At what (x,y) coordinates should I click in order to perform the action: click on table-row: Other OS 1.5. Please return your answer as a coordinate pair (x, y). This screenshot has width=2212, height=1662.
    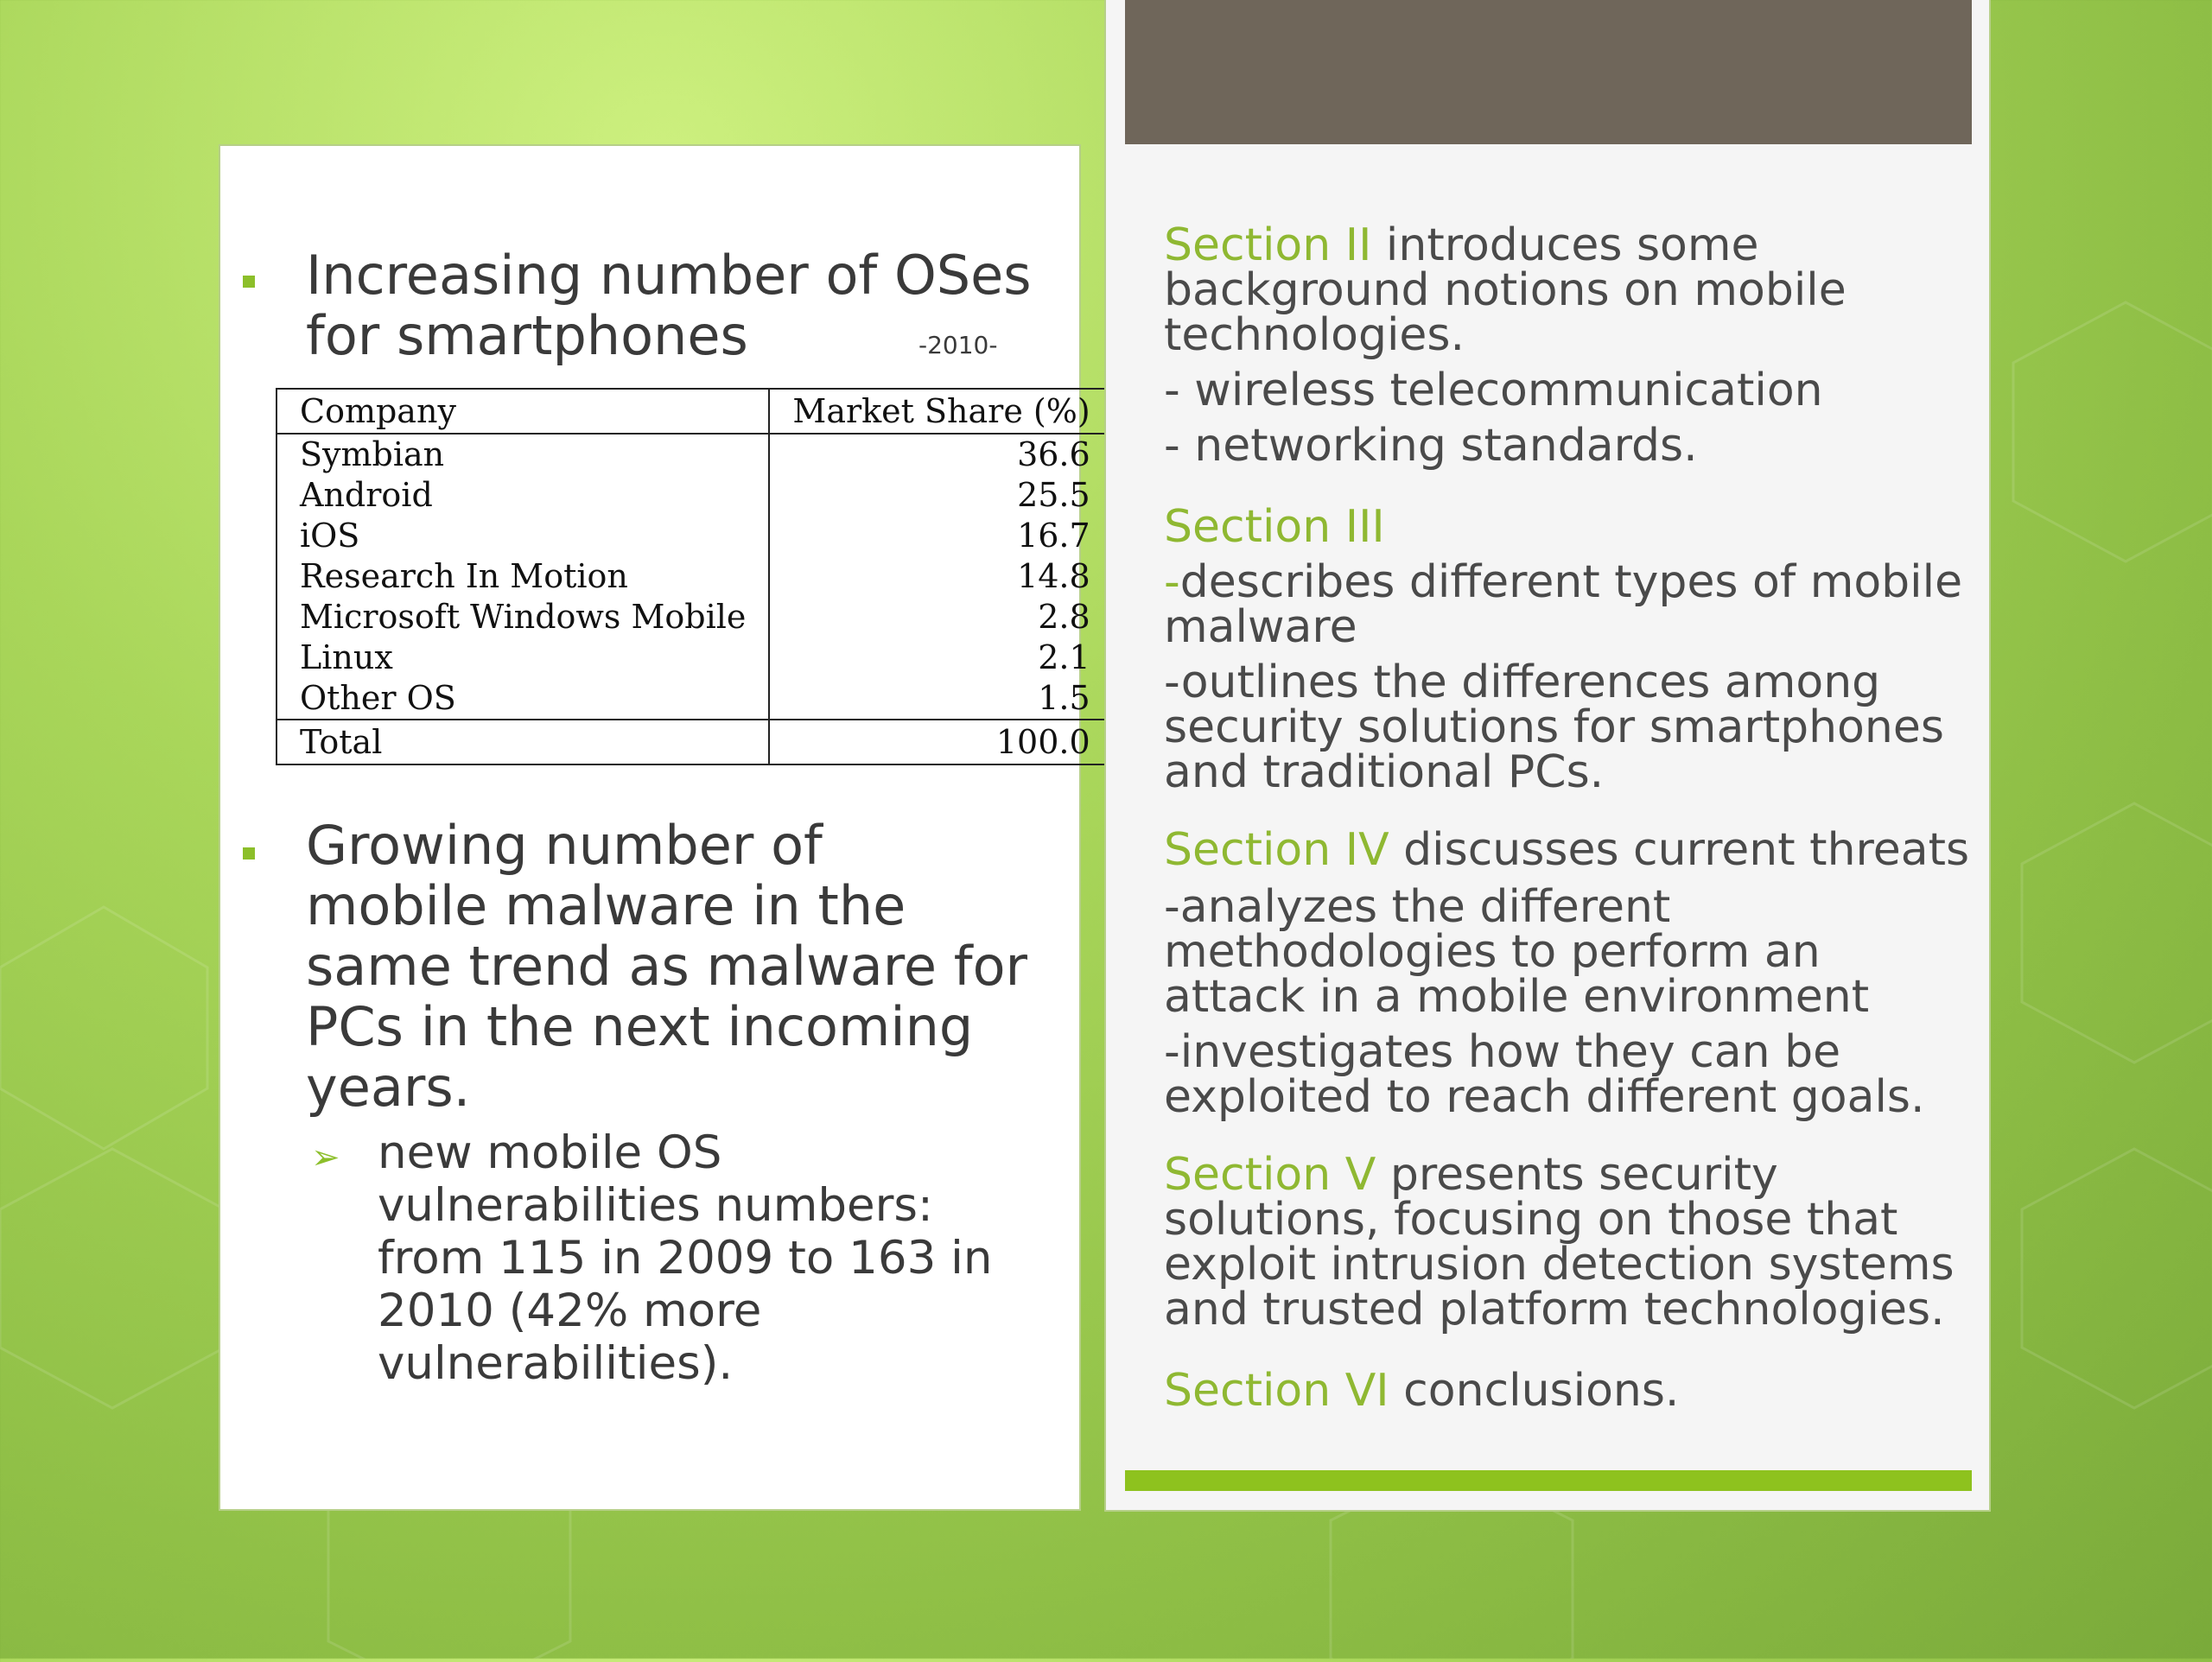
    Looking at the image, I should click on (695, 699).